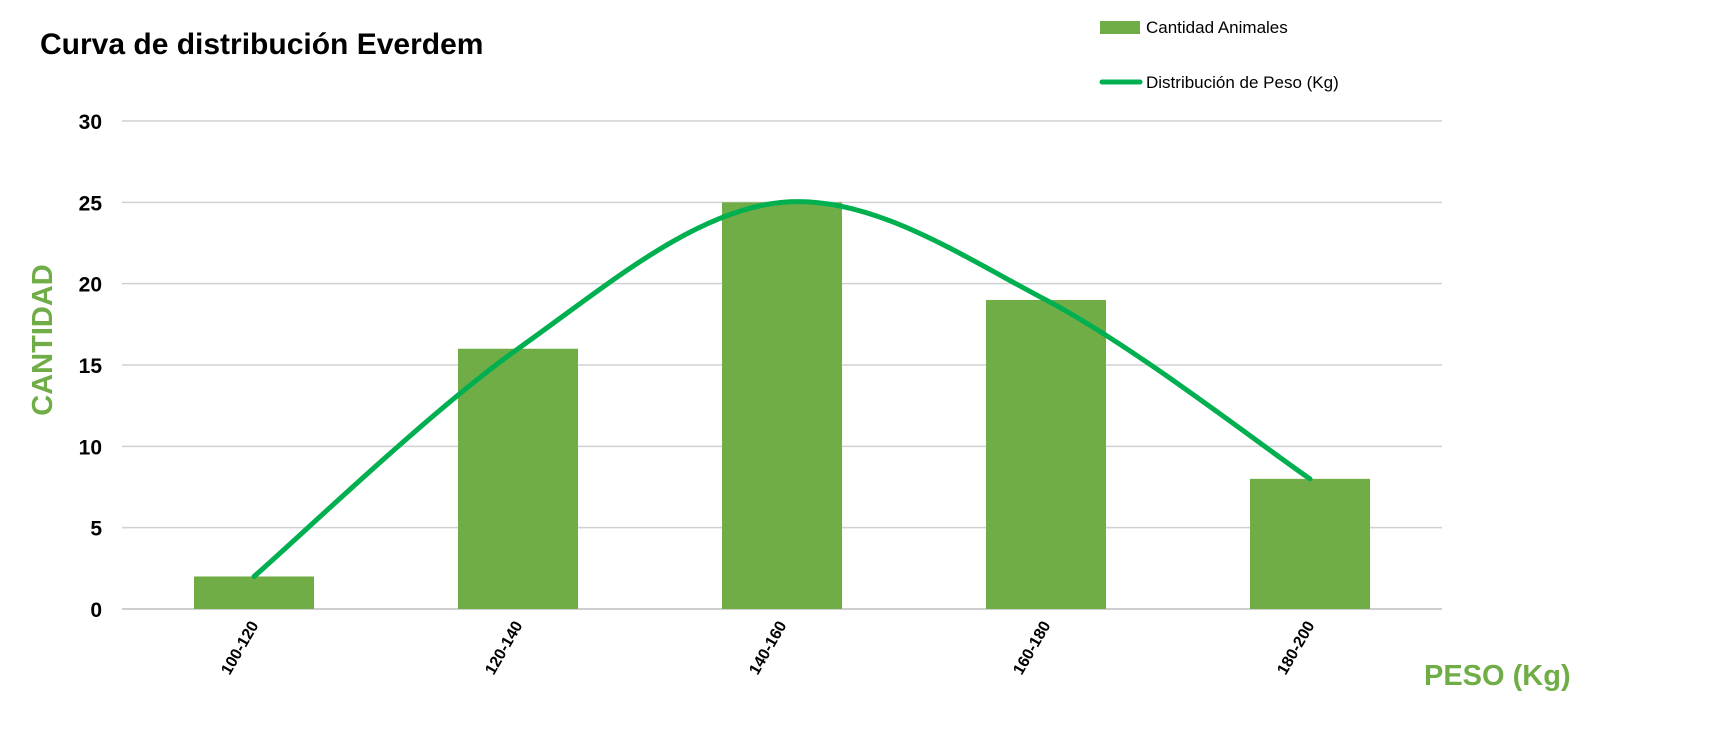  What do you see at coordinates (1032, 647) in the screenshot?
I see `x-tick-label: 160-180` at bounding box center [1032, 647].